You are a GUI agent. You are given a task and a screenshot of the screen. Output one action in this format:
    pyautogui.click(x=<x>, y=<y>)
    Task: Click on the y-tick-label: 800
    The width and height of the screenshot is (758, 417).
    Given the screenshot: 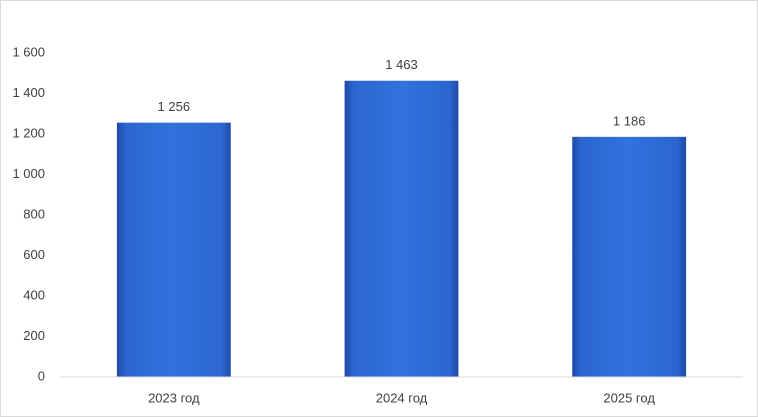 What is the action you would take?
    pyautogui.click(x=34, y=213)
    